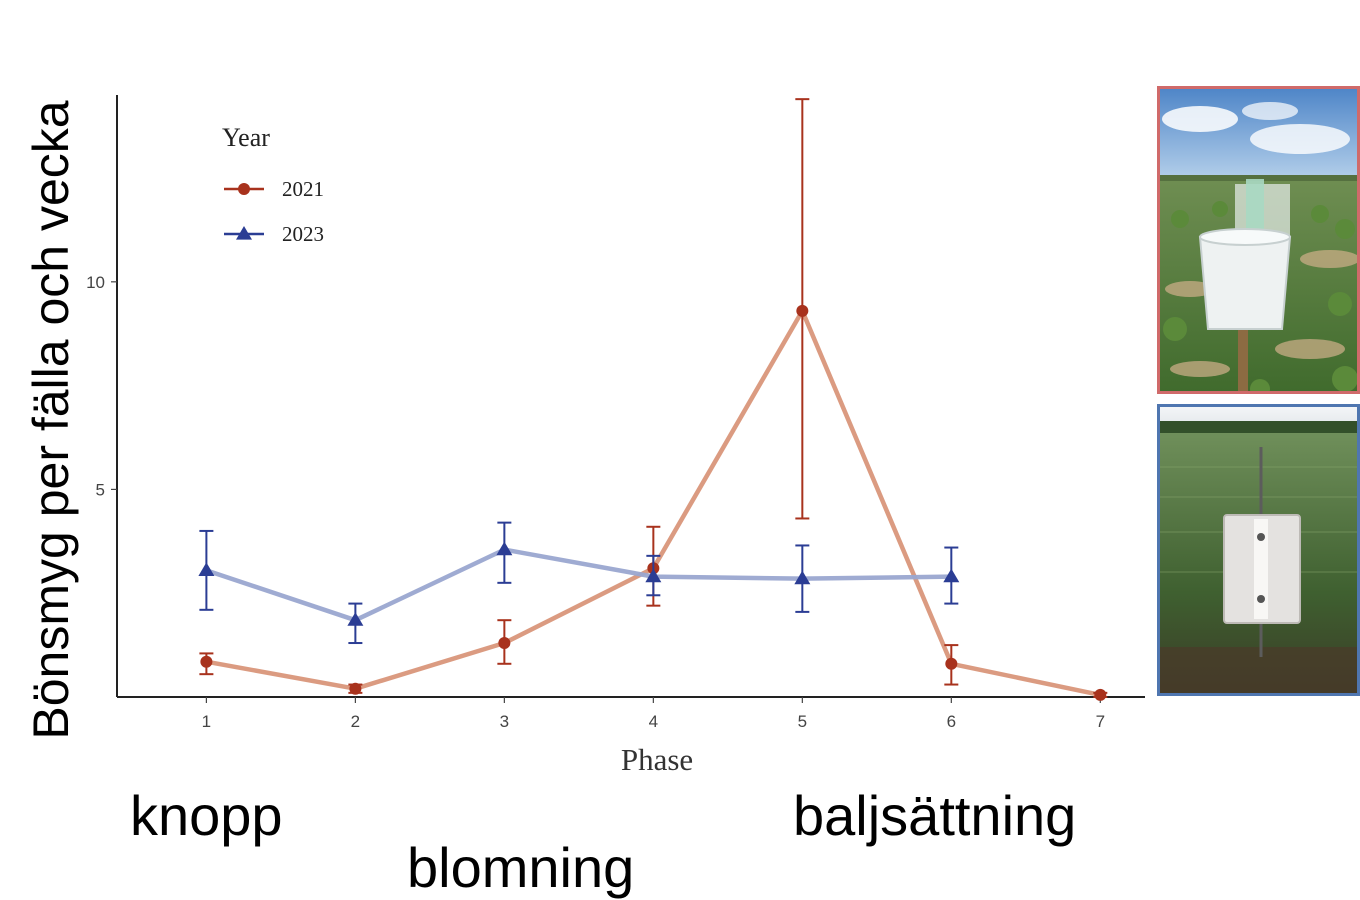 The width and height of the screenshot is (1360, 900). What do you see at coordinates (355, 721) in the screenshot?
I see `x-tick-label: 2` at bounding box center [355, 721].